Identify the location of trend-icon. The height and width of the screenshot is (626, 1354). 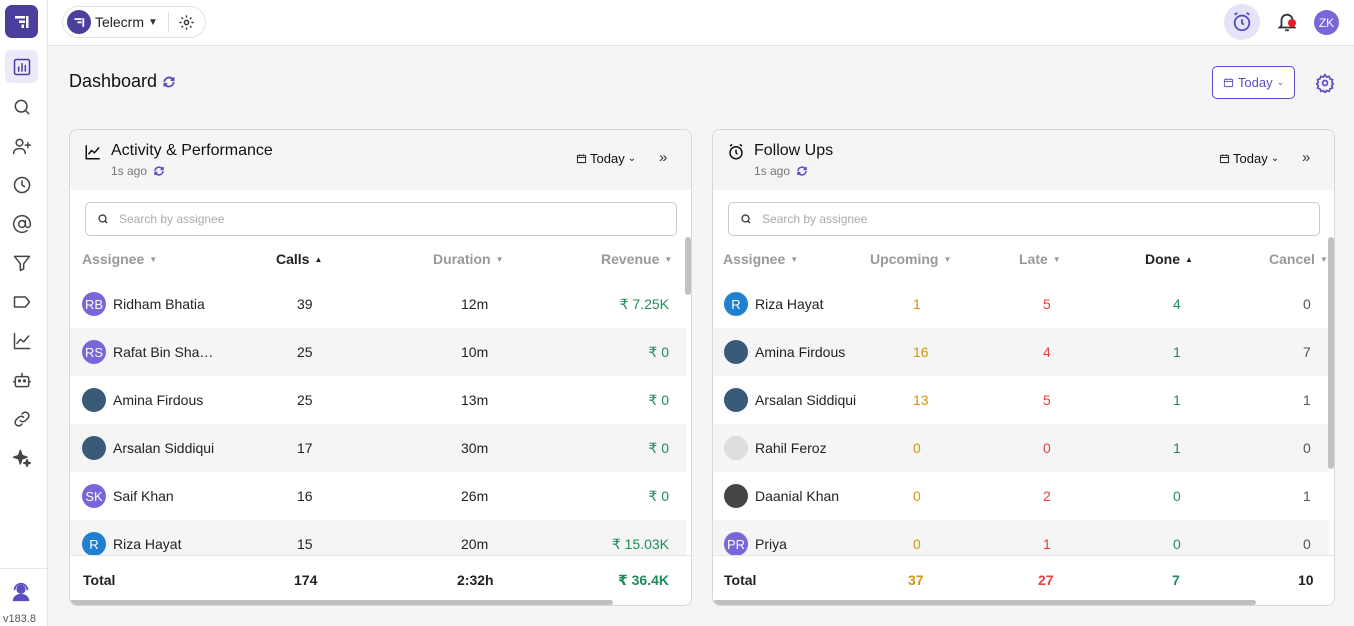
(21, 340).